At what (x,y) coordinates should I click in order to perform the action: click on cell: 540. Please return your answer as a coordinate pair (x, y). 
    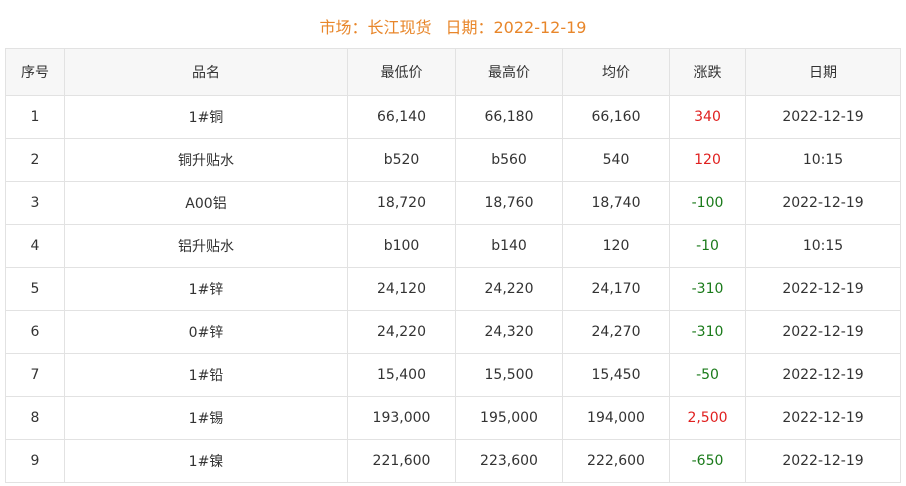
    Looking at the image, I should click on (616, 160).